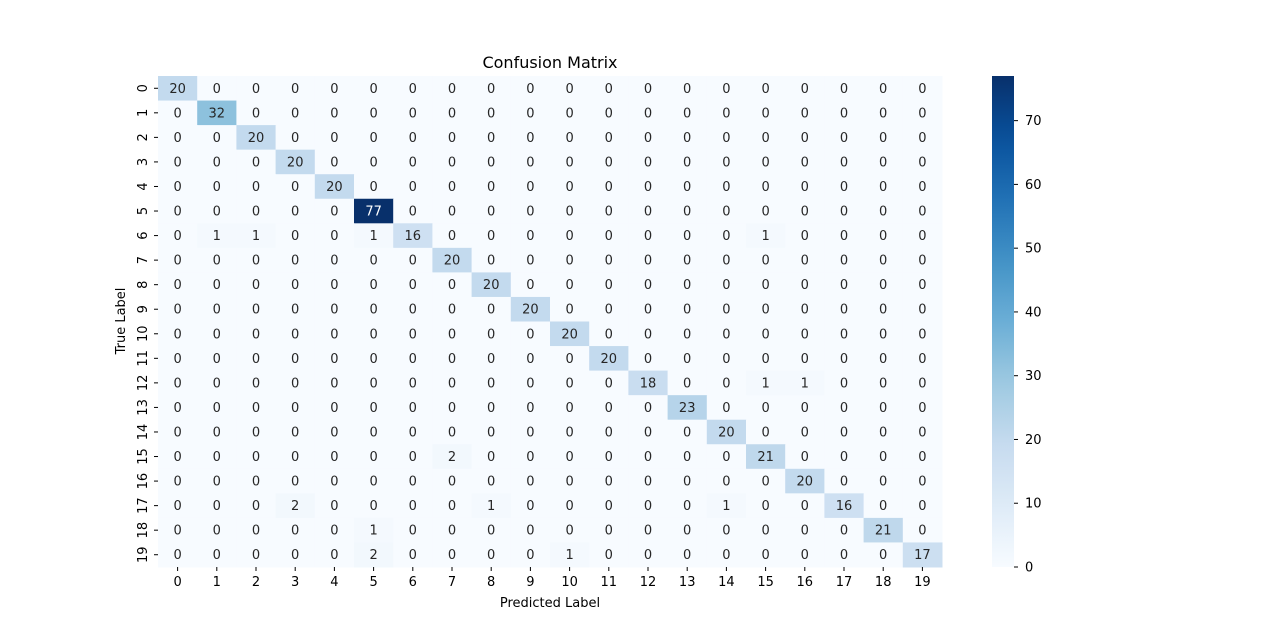  Describe the element at coordinates (922, 359) in the screenshot. I see `cell-label-11-19: 0` at that location.